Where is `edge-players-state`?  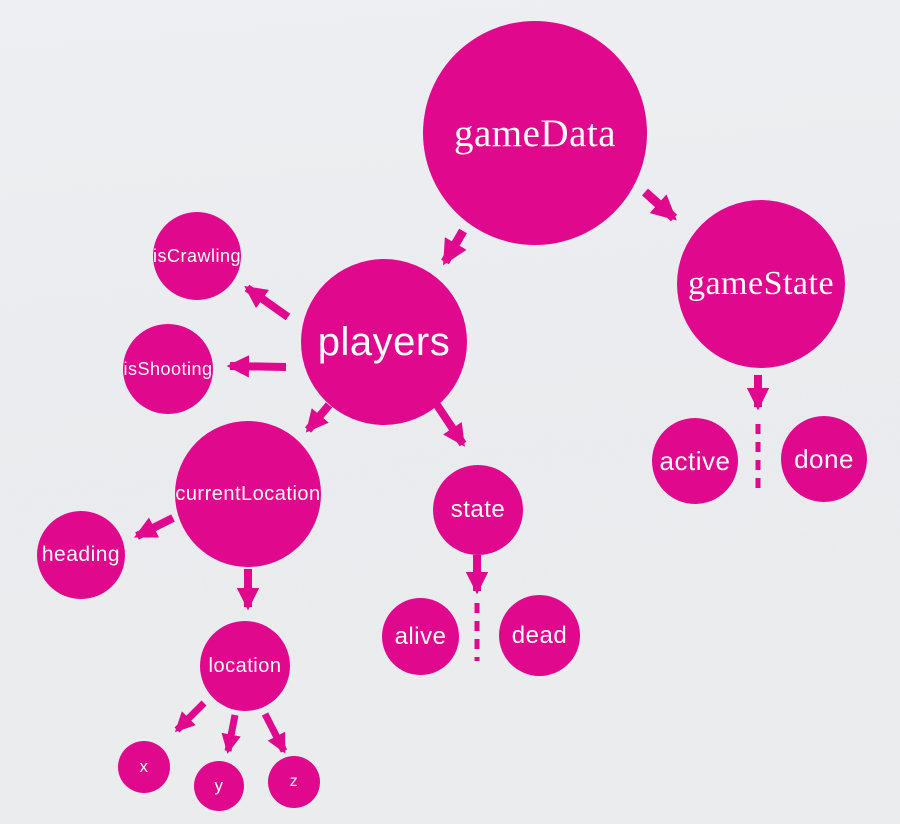 edge-players-state is located at coordinates (450, 424).